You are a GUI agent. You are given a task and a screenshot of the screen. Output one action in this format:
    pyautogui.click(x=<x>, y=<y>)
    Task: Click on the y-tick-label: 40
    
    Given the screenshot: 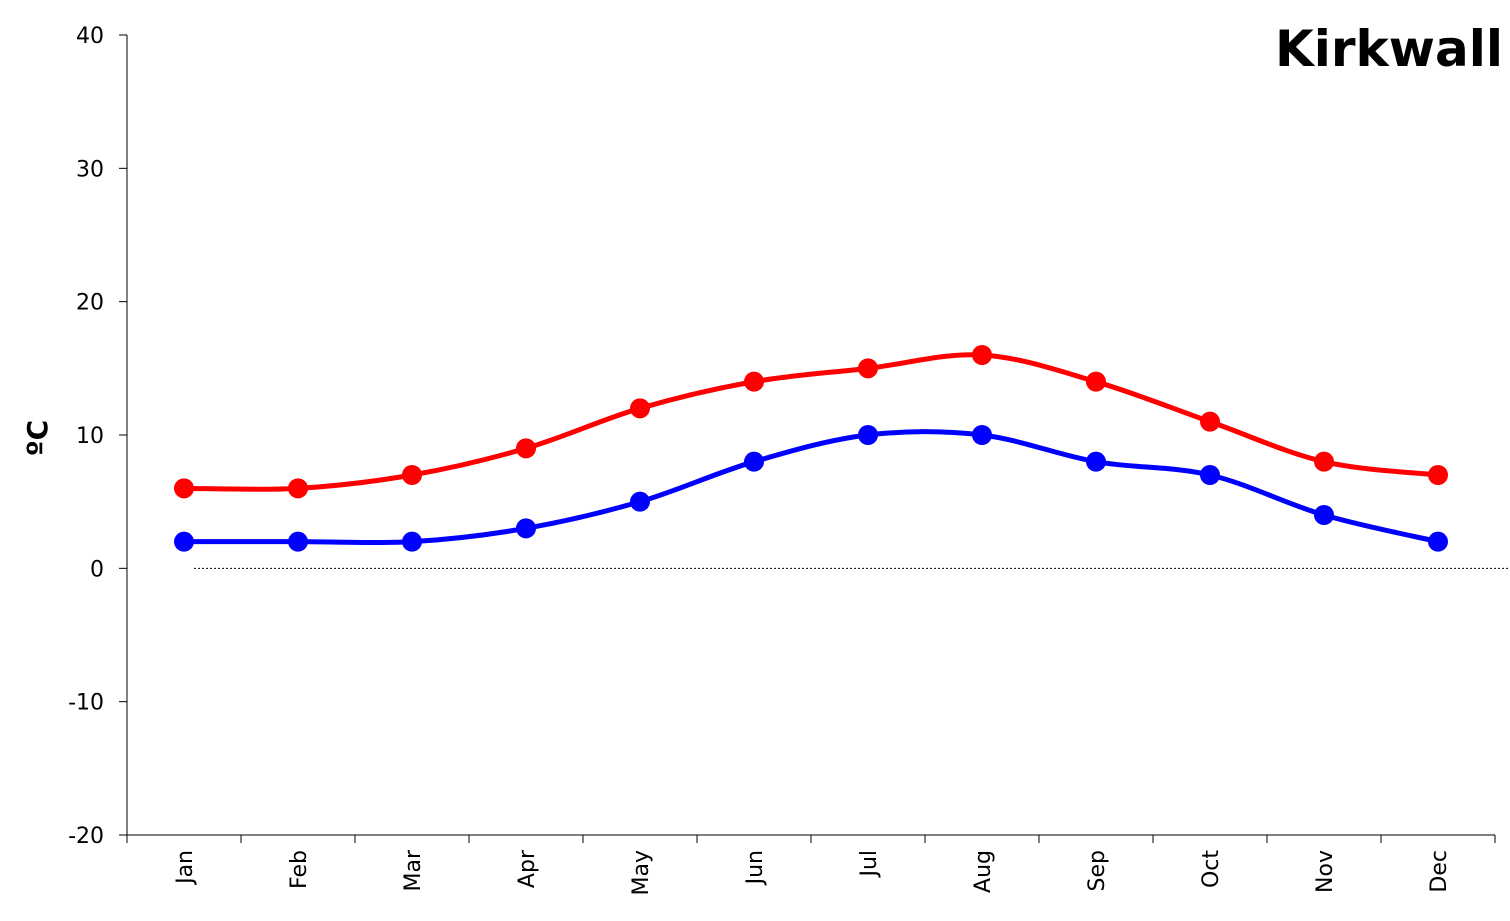 What is the action you would take?
    pyautogui.click(x=90, y=36)
    